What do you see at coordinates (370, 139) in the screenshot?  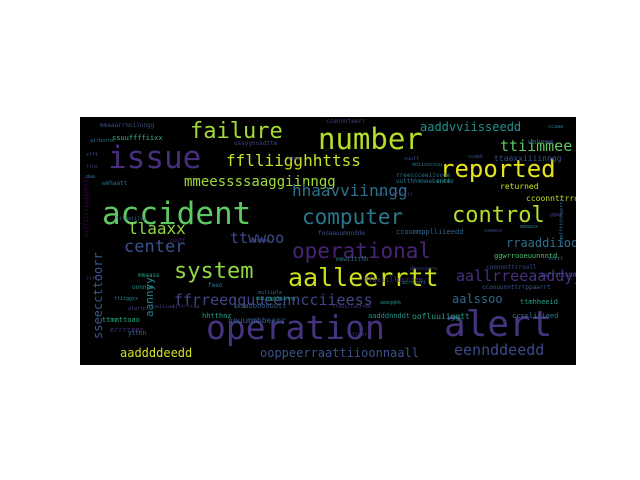 I see `word-number: number` at bounding box center [370, 139].